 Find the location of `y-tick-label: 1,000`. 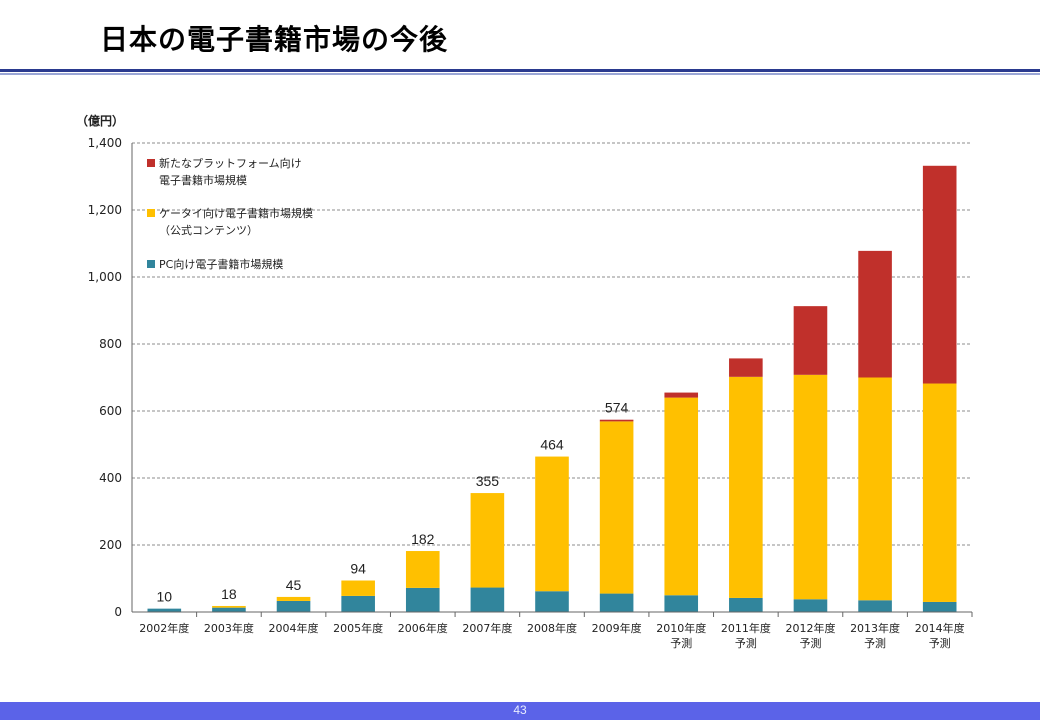

y-tick-label: 1,000 is located at coordinates (105, 277).